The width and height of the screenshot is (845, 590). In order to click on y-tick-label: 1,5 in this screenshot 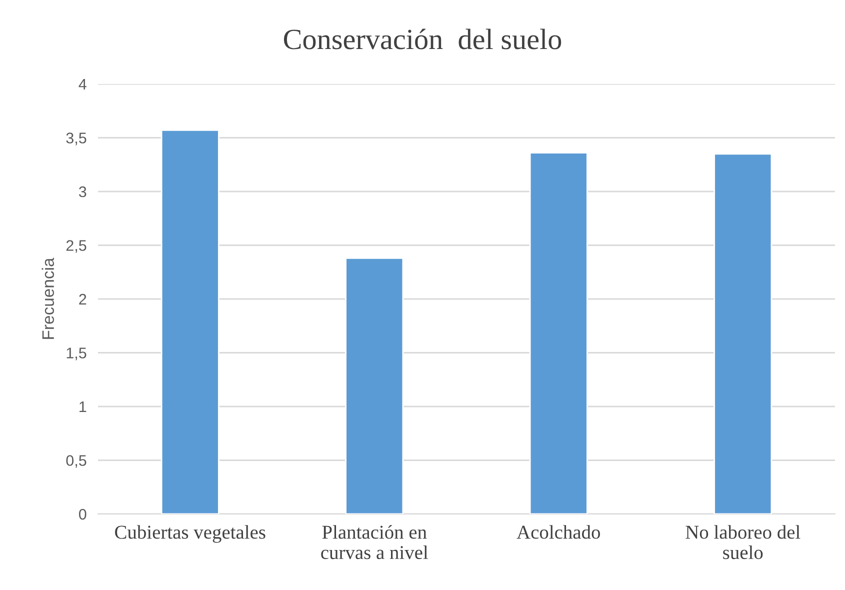, I will do `click(76, 354)`.